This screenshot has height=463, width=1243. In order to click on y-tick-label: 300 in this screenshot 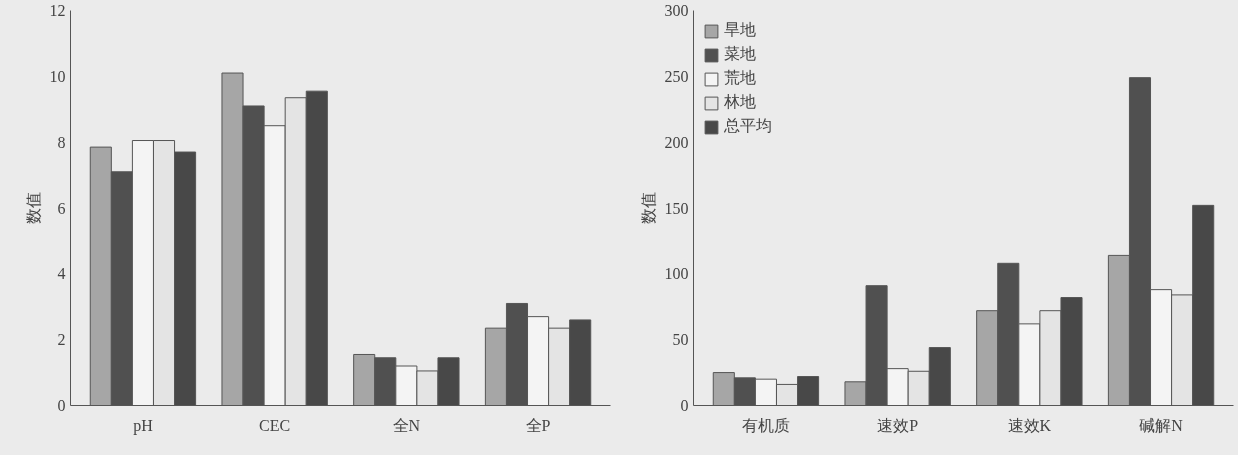, I will do `click(676, 10)`.